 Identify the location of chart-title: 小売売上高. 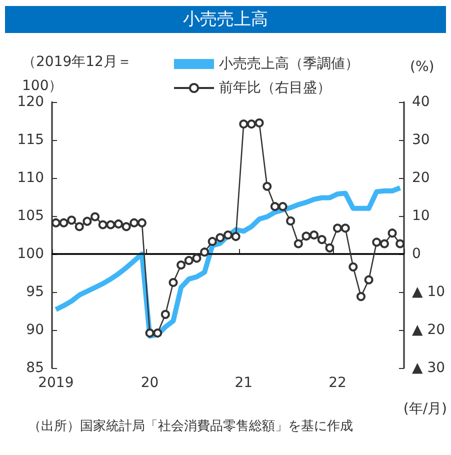
(225, 20).